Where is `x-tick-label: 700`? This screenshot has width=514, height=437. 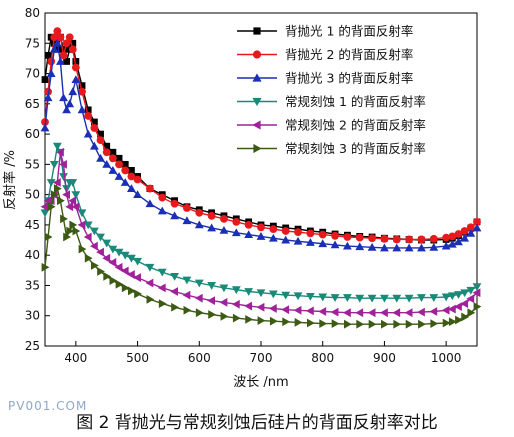 x-tick-label: 700 is located at coordinates (261, 358).